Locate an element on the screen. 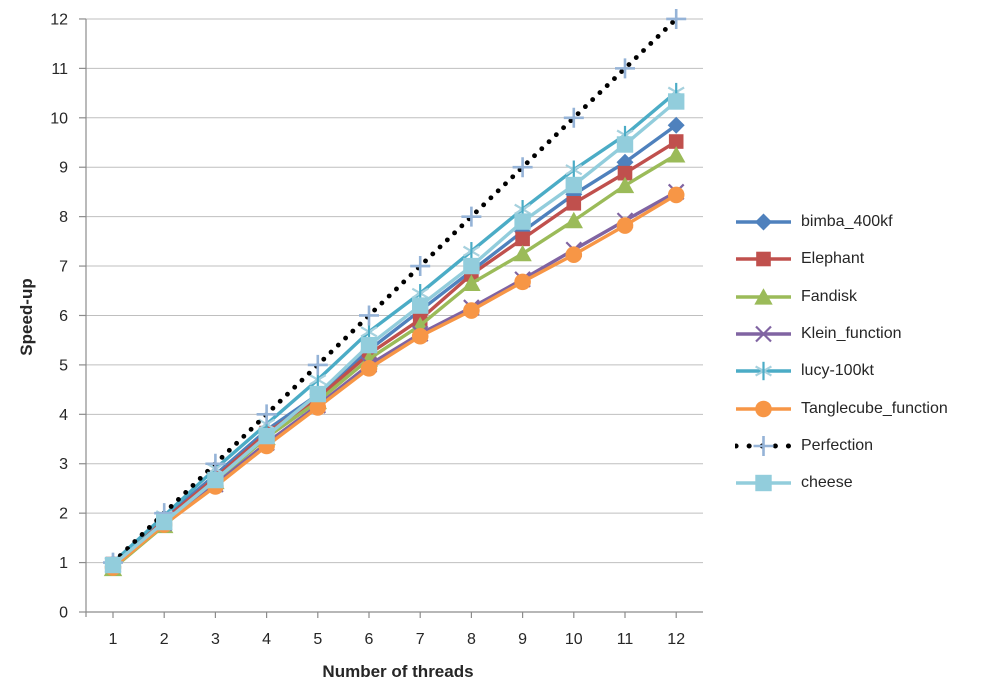  legend-marker-Perfection is located at coordinates (763, 445).